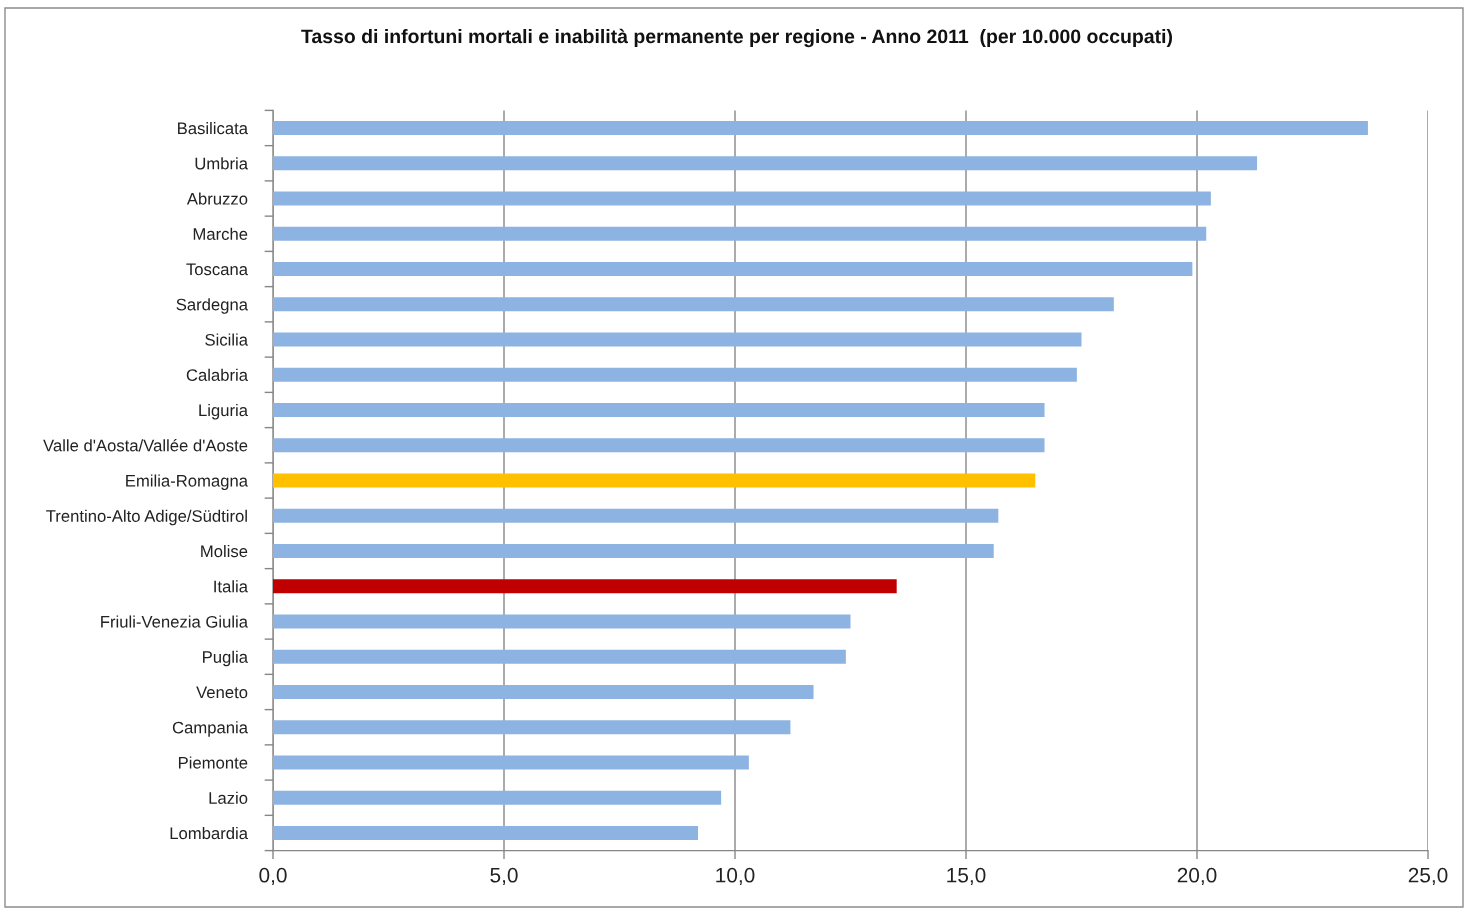 The width and height of the screenshot is (1468, 911). Describe the element at coordinates (231, 586) in the screenshot. I see `y-tick-label: Italia` at that location.